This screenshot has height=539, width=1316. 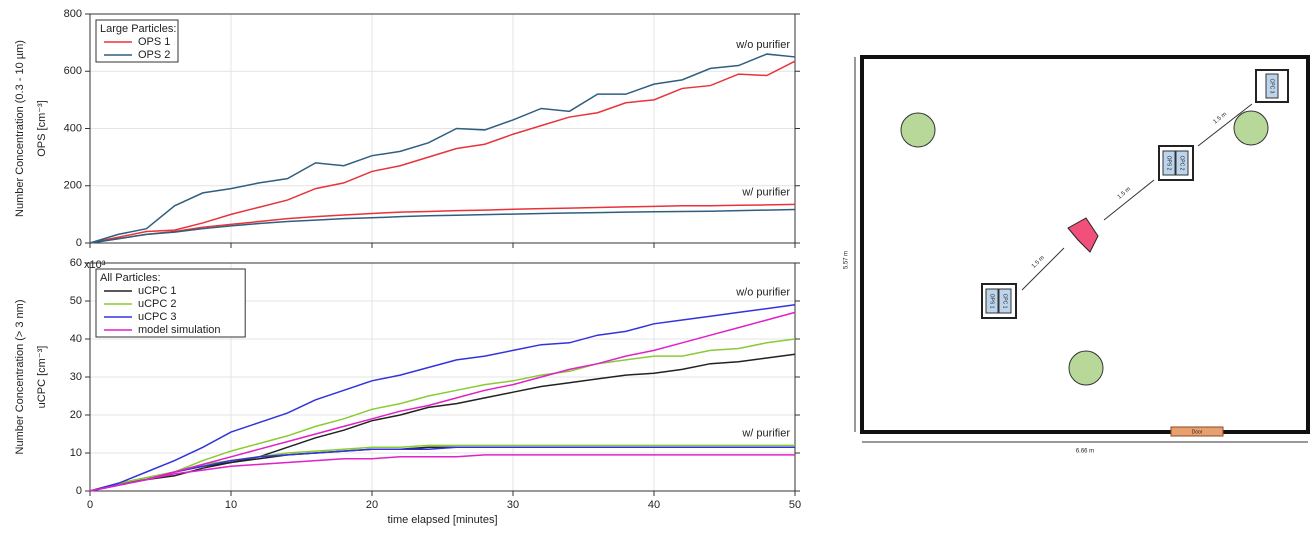 I want to click on y-multiplier: x10³, so click(x=95, y=265).